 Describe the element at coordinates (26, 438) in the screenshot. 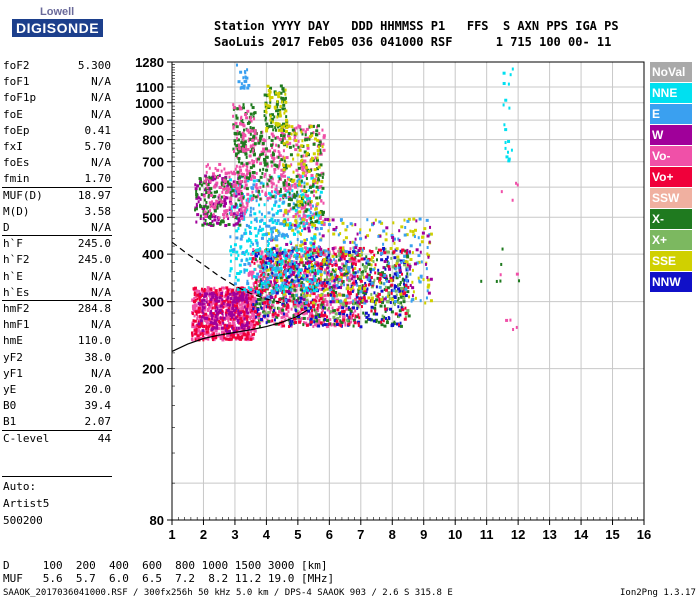

I see `param-name: C-level` at that location.